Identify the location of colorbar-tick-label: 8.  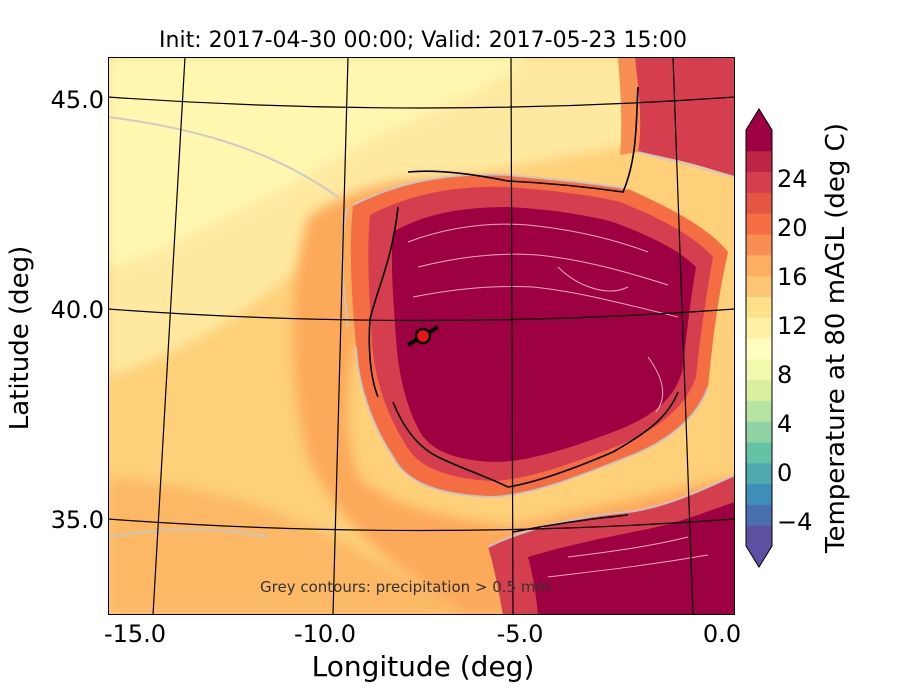
(785, 374).